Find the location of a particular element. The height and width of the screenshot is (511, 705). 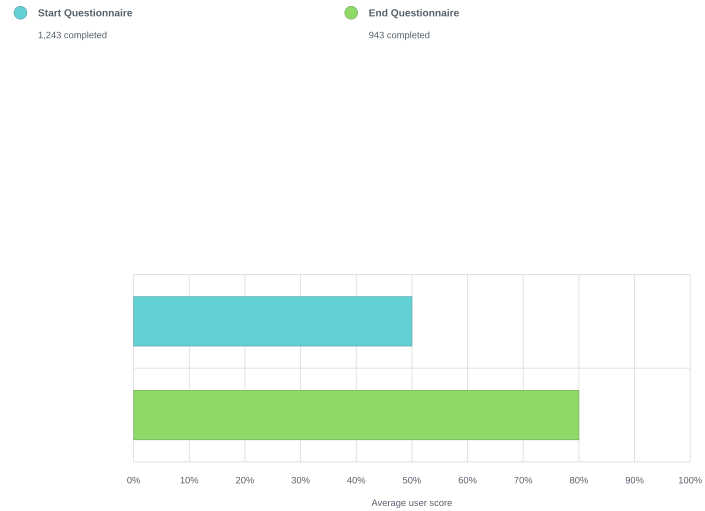

legend-label: End Questionnaire is located at coordinates (414, 13).